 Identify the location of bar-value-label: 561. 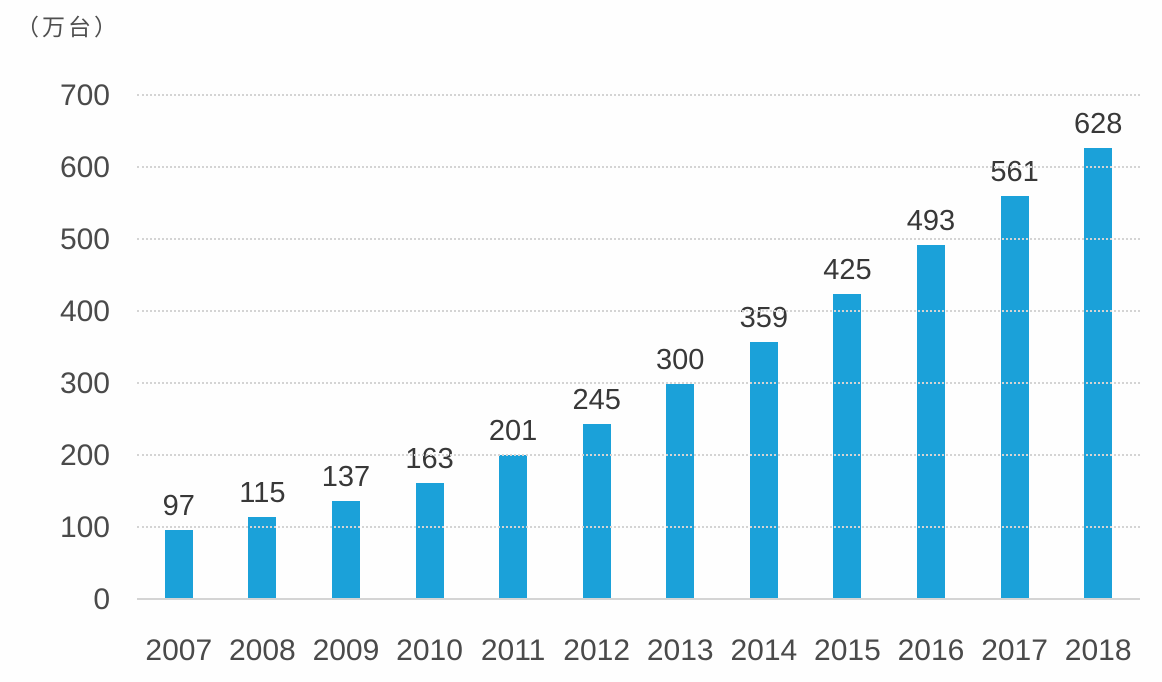
(1014, 172).